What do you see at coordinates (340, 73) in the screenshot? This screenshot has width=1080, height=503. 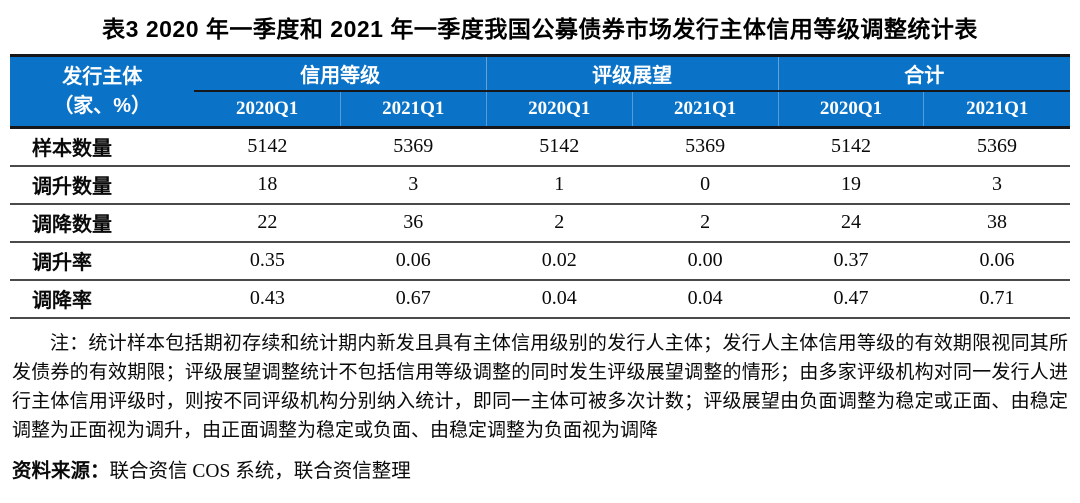 I see `group-header-credit-rating: 信用等级` at bounding box center [340, 73].